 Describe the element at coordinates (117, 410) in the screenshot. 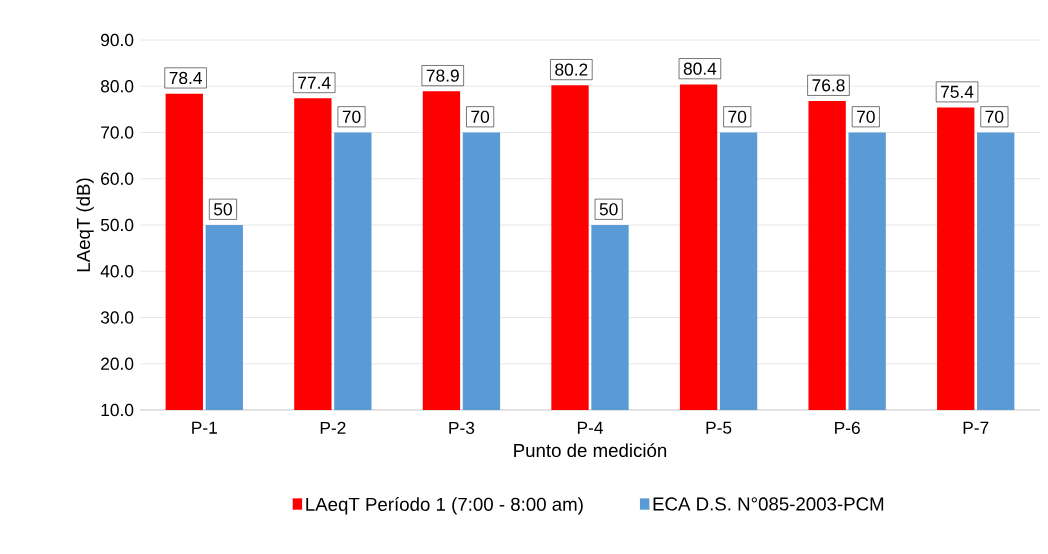

I see `y-tick-label: 10.0` at that location.